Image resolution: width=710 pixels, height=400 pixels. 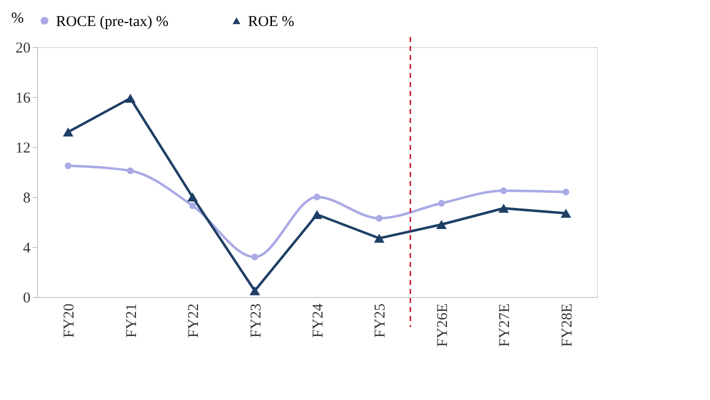 What do you see at coordinates (318, 320) in the screenshot?
I see `x-tick-label: FY24` at bounding box center [318, 320].